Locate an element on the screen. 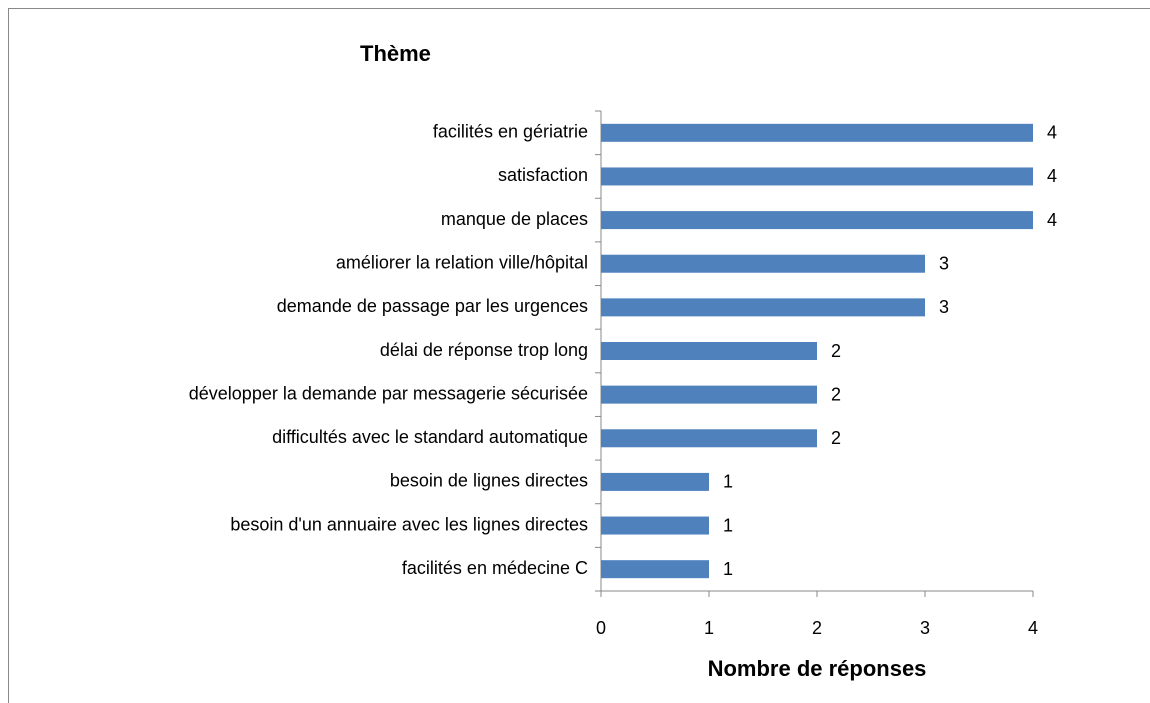  y-tick-label: délai de réponse trop long is located at coordinates (484, 350).